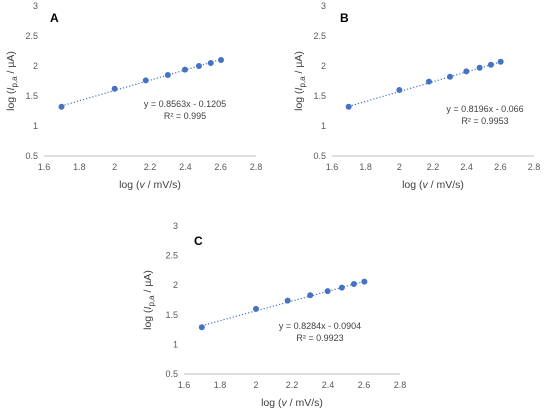 Image resolution: width=550 pixels, height=411 pixels. I want to click on trendline-equation: y = 0.8563x - 0.1205, so click(185, 104).